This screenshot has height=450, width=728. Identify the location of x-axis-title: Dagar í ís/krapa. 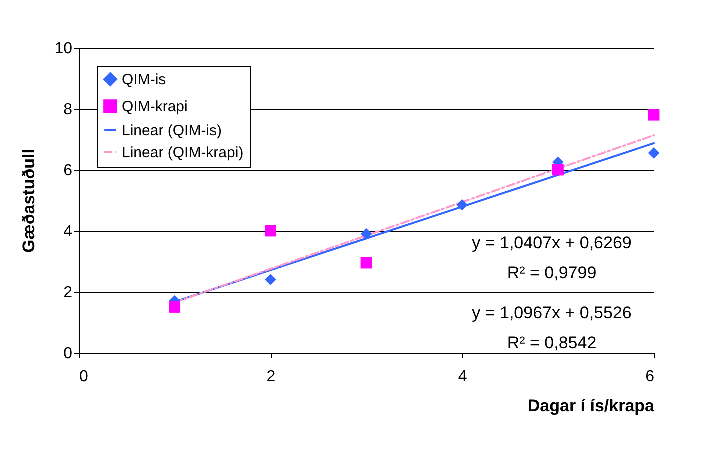
(592, 406).